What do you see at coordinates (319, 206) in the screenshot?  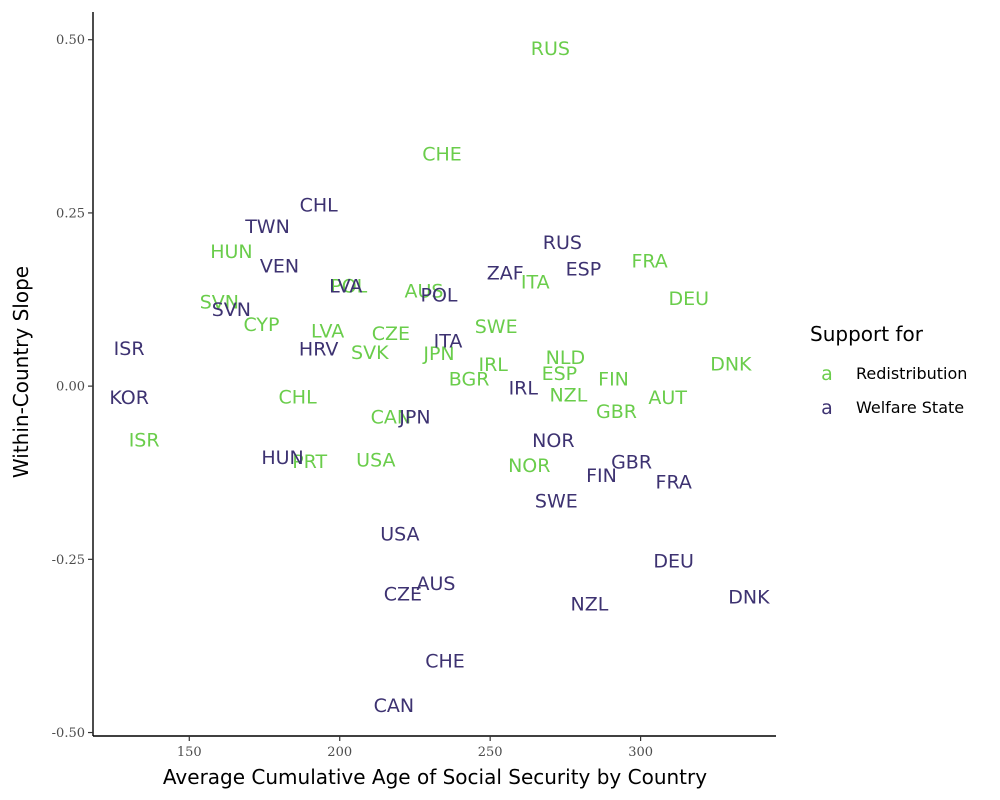 I see `point-label-welfare-state: CHL` at bounding box center [319, 206].